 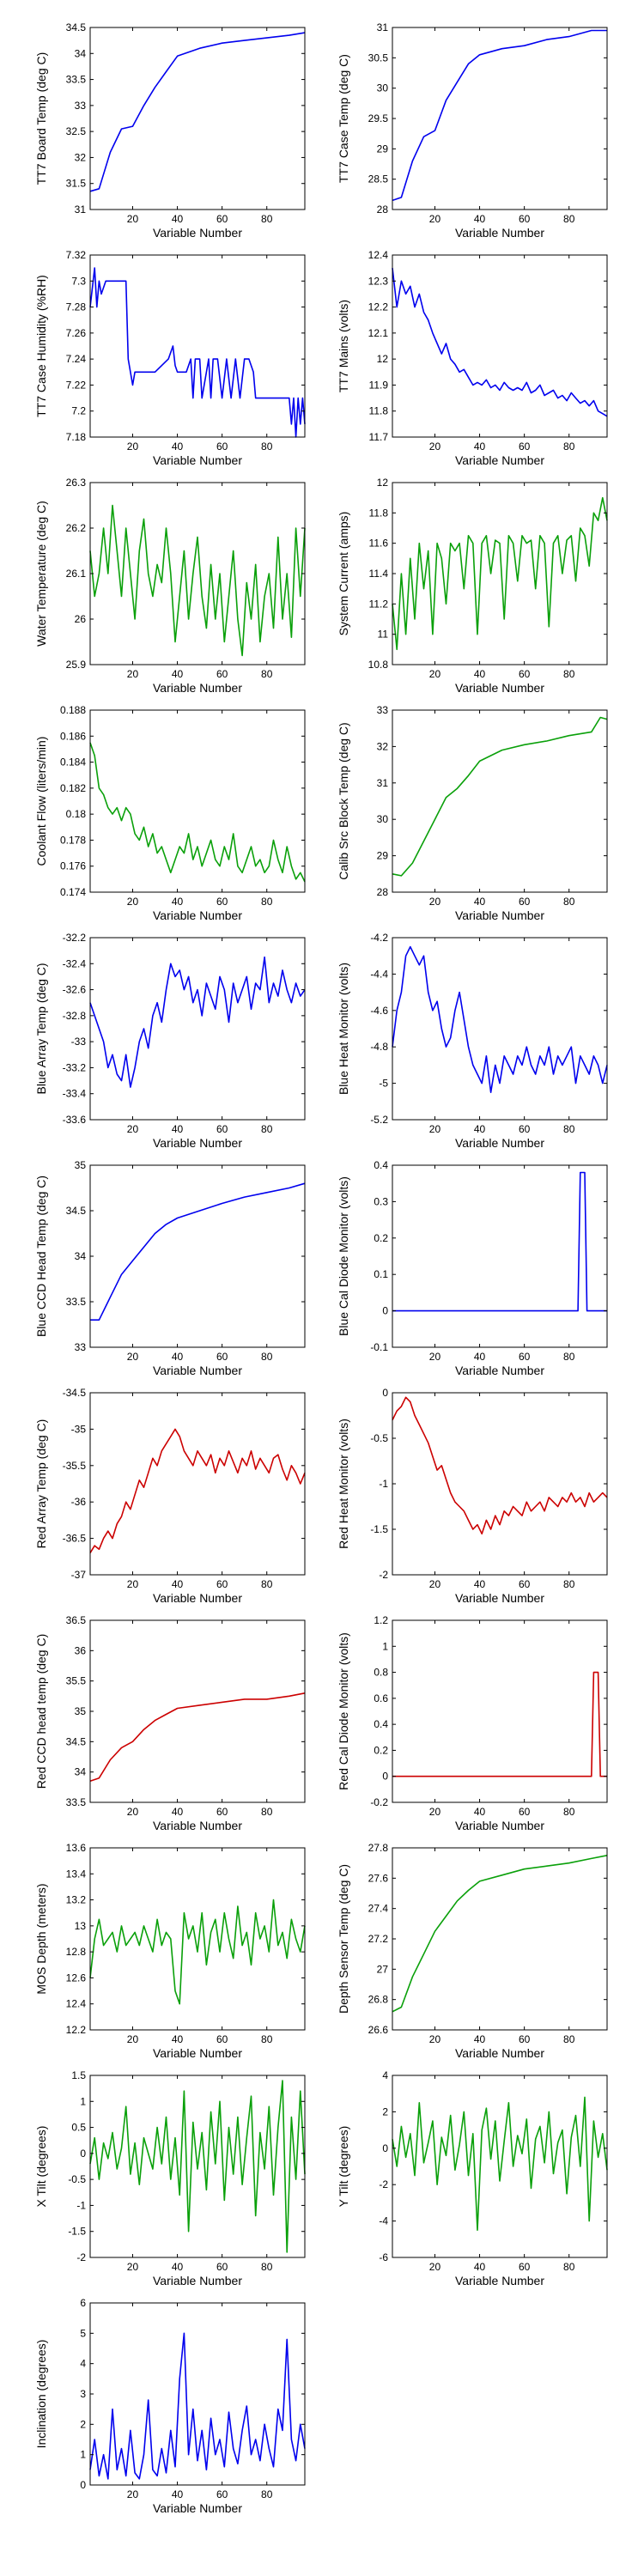 I want to click on y-tick-label: 11.8, so click(x=379, y=513).